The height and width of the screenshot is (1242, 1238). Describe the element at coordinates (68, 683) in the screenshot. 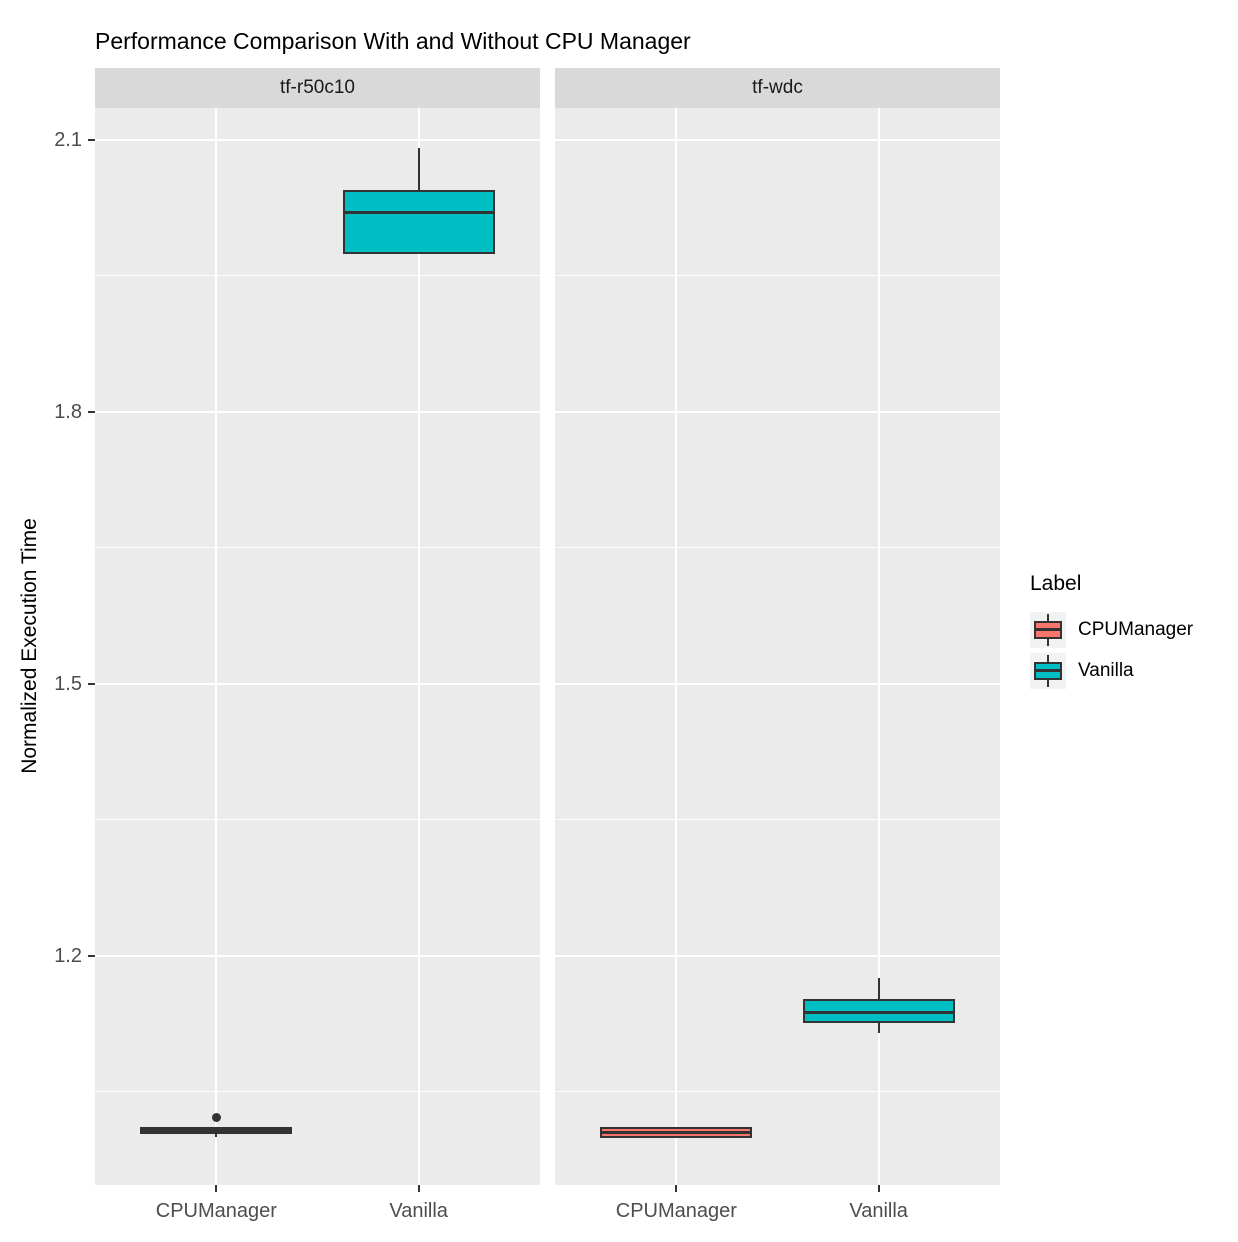

I see `y-tick-label: 1.5` at that location.